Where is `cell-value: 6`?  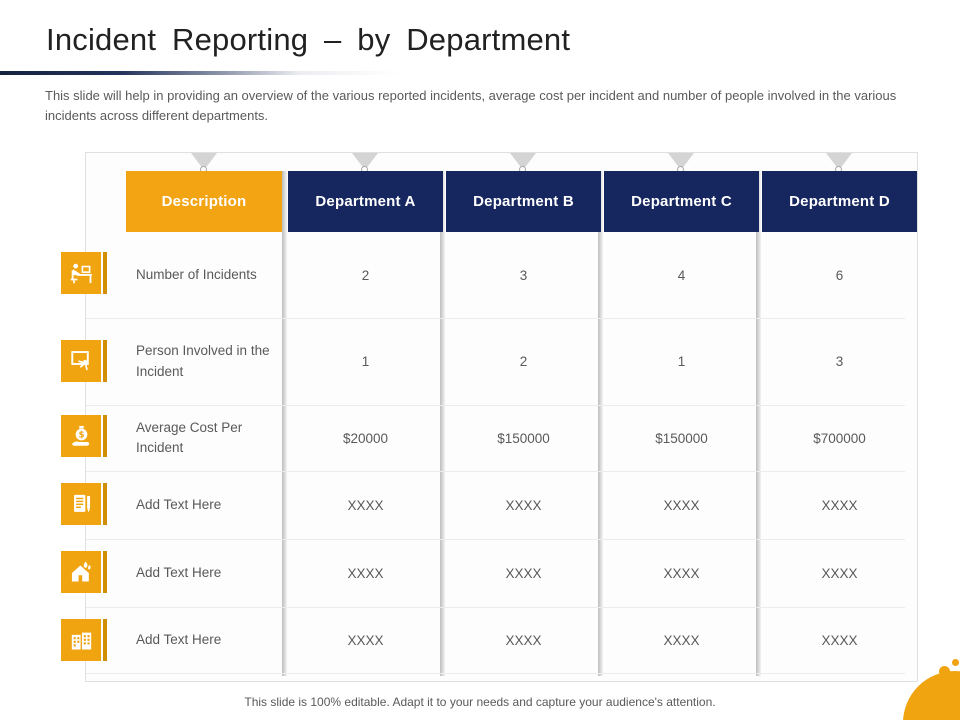
cell-value: 6 is located at coordinates (839, 275).